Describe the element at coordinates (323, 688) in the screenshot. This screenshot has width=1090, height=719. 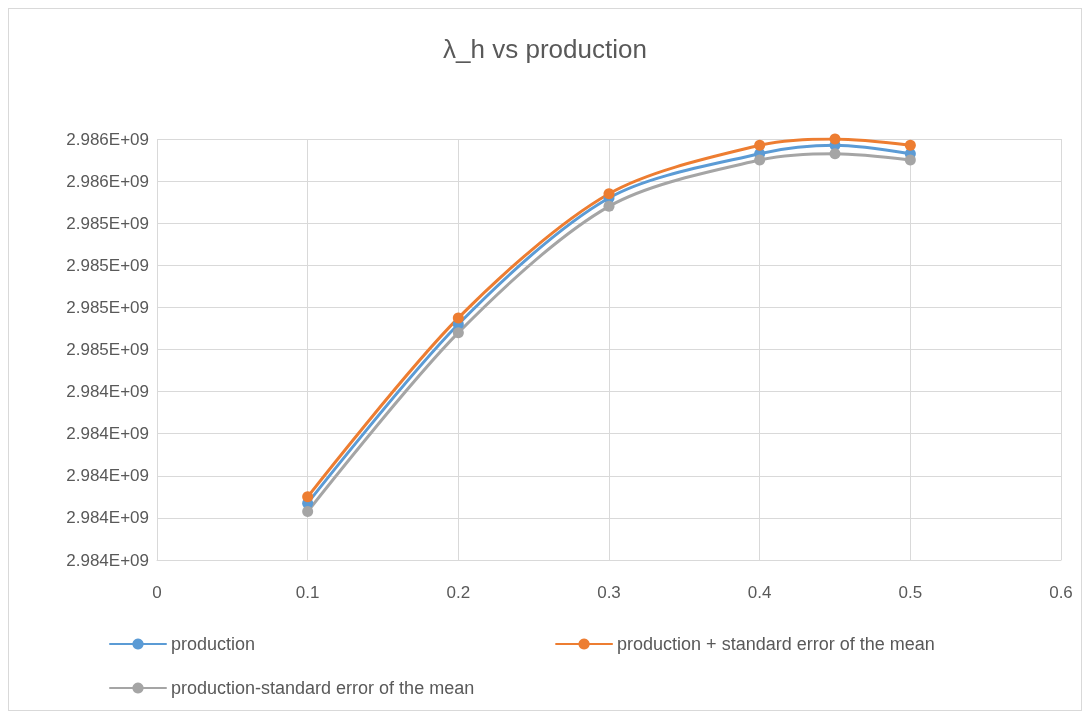
I see `legend-label: production-standard error of the mean` at that location.